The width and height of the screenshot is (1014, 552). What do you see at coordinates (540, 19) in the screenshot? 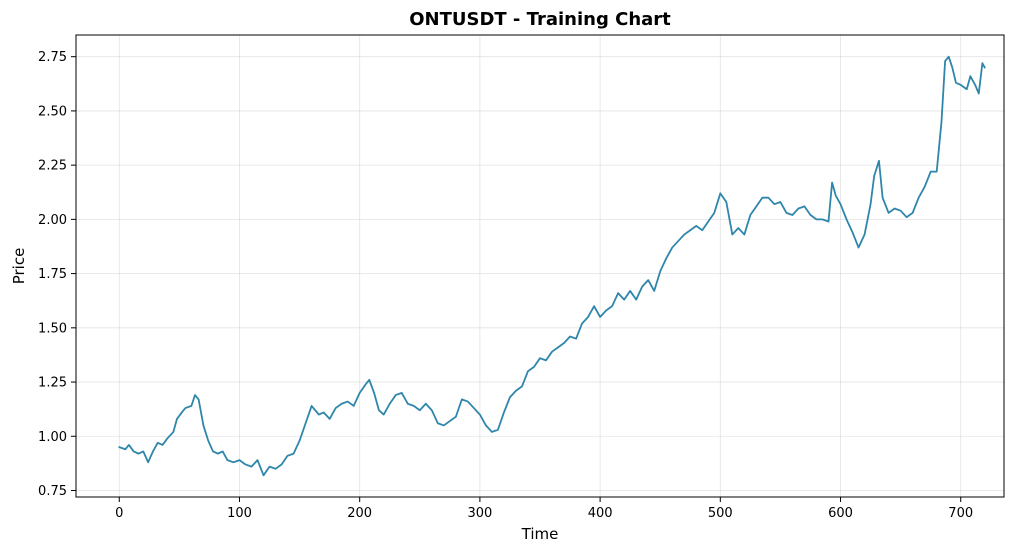
I see `chart-title: ONTUSDT - Training Chart` at bounding box center [540, 19].